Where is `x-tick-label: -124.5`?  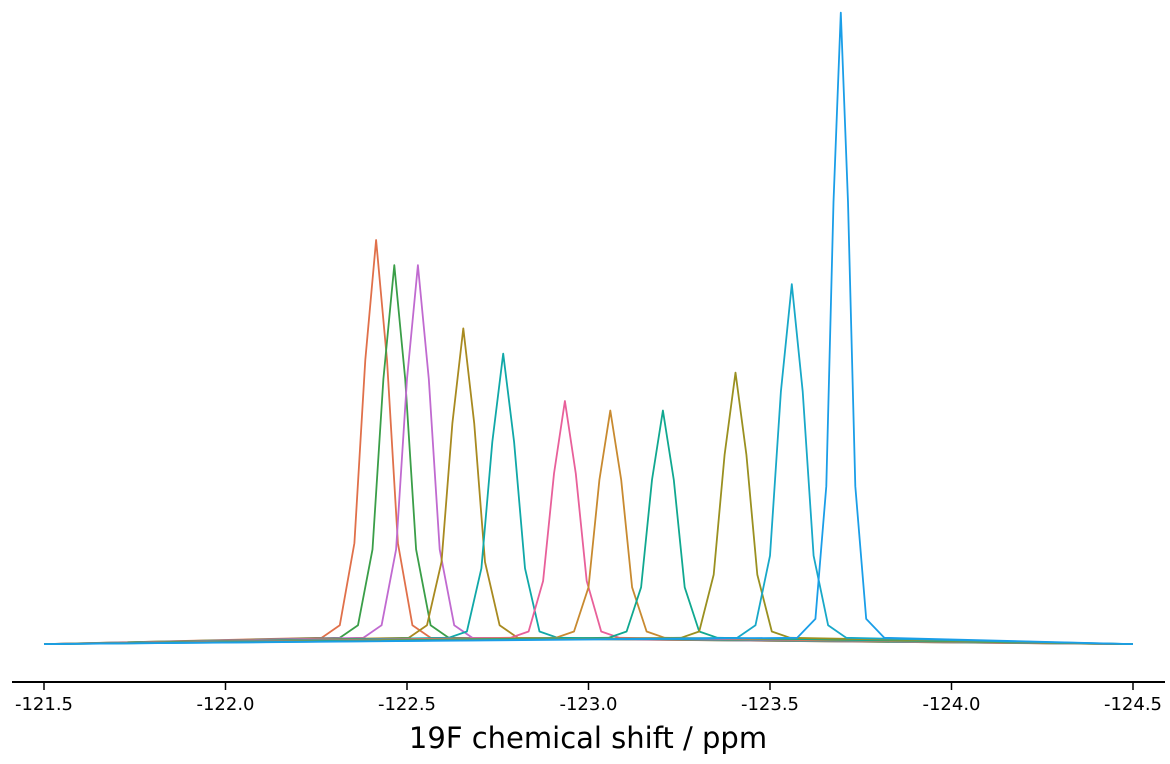 x-tick-label: -124.5 is located at coordinates (1133, 704).